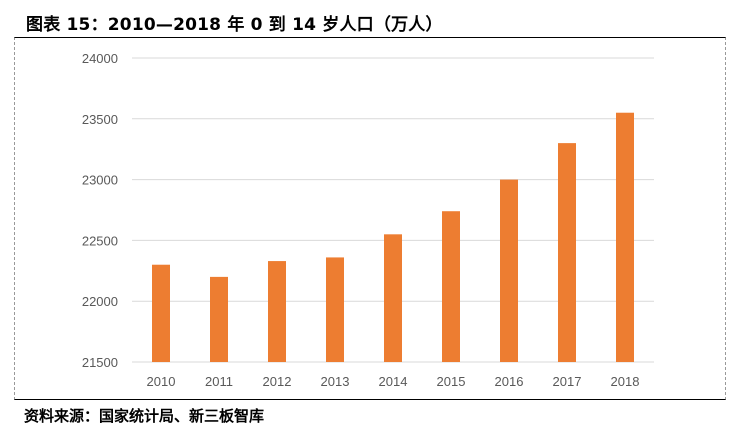 This screenshot has width=740, height=434. What do you see at coordinates (100, 362) in the screenshot?
I see `y-tick-label: 21500` at bounding box center [100, 362].